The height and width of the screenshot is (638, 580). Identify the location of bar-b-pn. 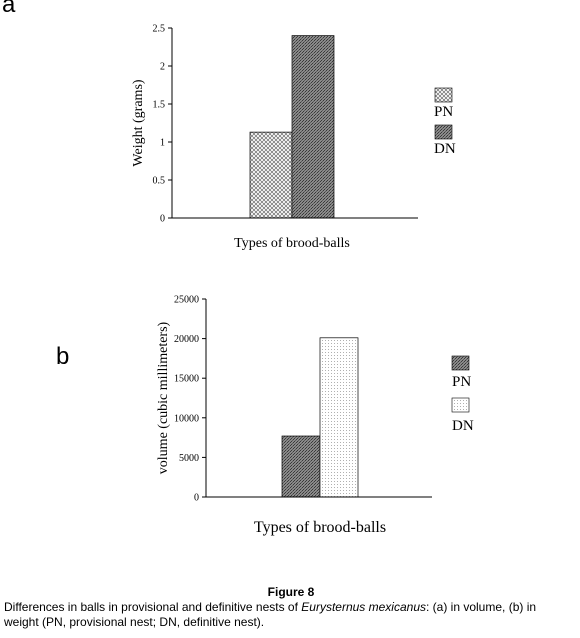
(301, 466).